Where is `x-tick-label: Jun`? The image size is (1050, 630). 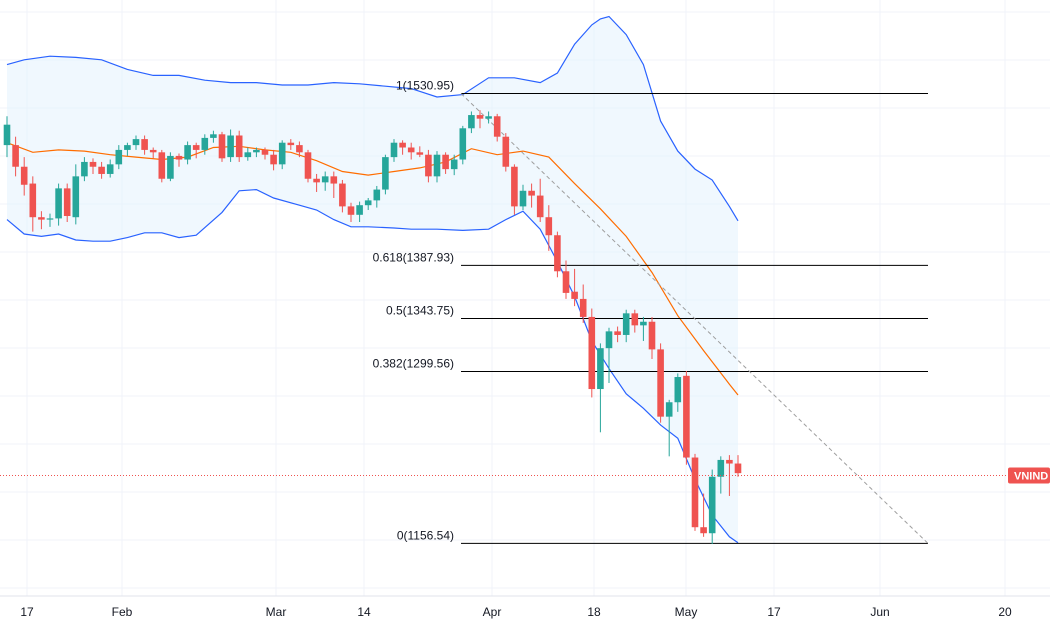
x-tick-label: Jun is located at coordinates (879, 612).